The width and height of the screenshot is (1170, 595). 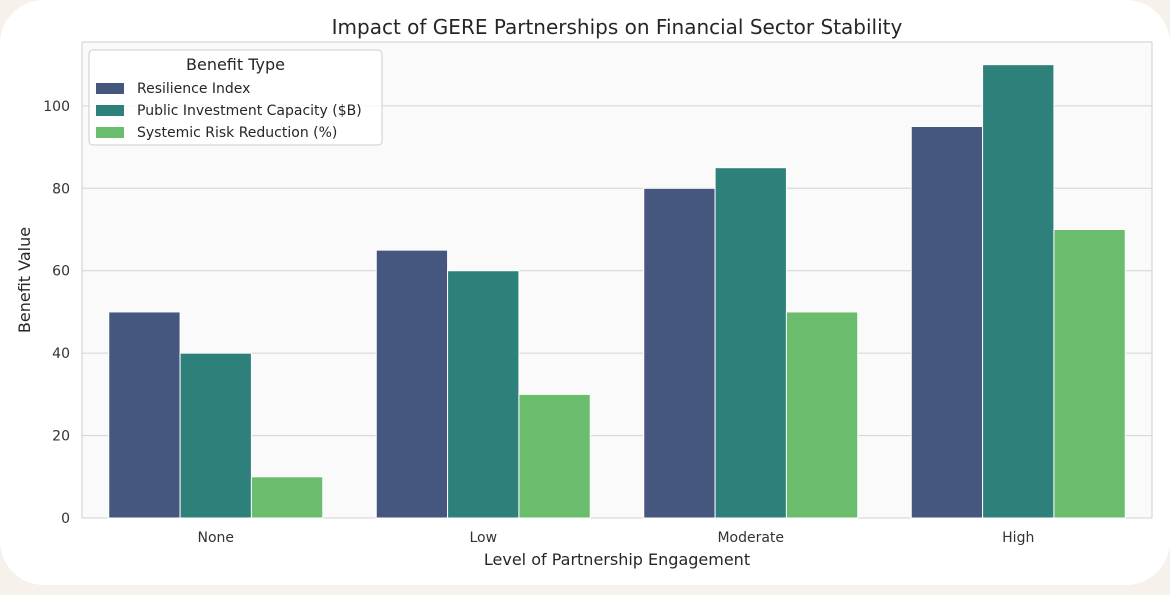 I want to click on y-tick-label: 0, so click(x=65, y=519).